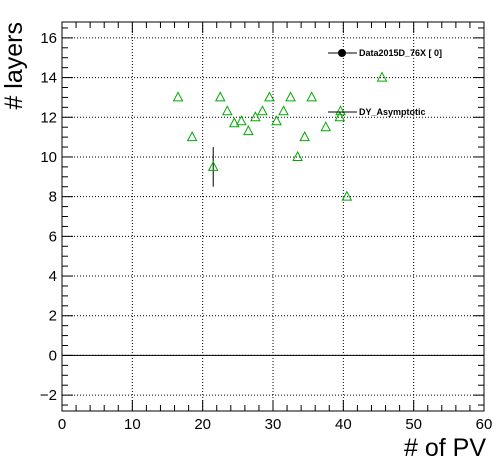 This screenshot has height=472, width=496. What do you see at coordinates (132, 424) in the screenshot?
I see `x-tick-label: 10` at bounding box center [132, 424].